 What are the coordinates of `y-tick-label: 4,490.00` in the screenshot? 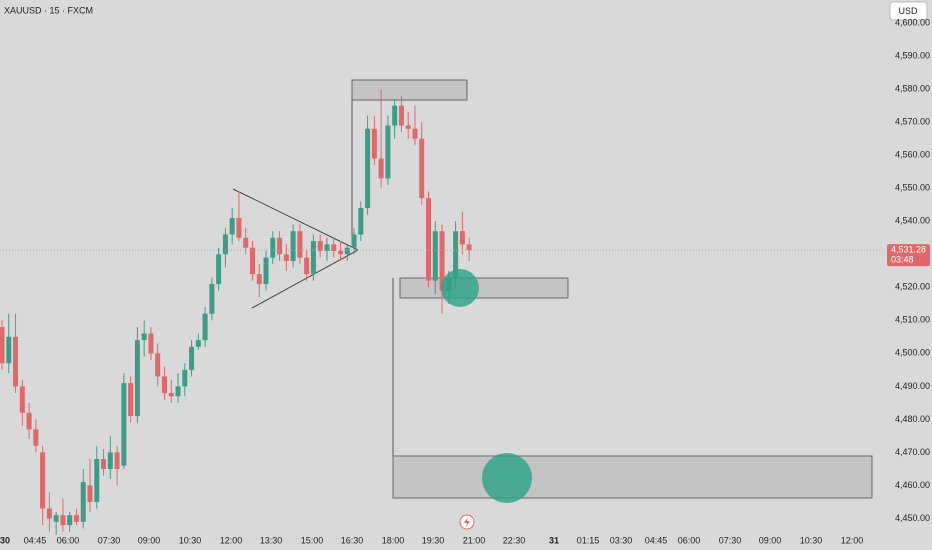 It's located at (912, 386).